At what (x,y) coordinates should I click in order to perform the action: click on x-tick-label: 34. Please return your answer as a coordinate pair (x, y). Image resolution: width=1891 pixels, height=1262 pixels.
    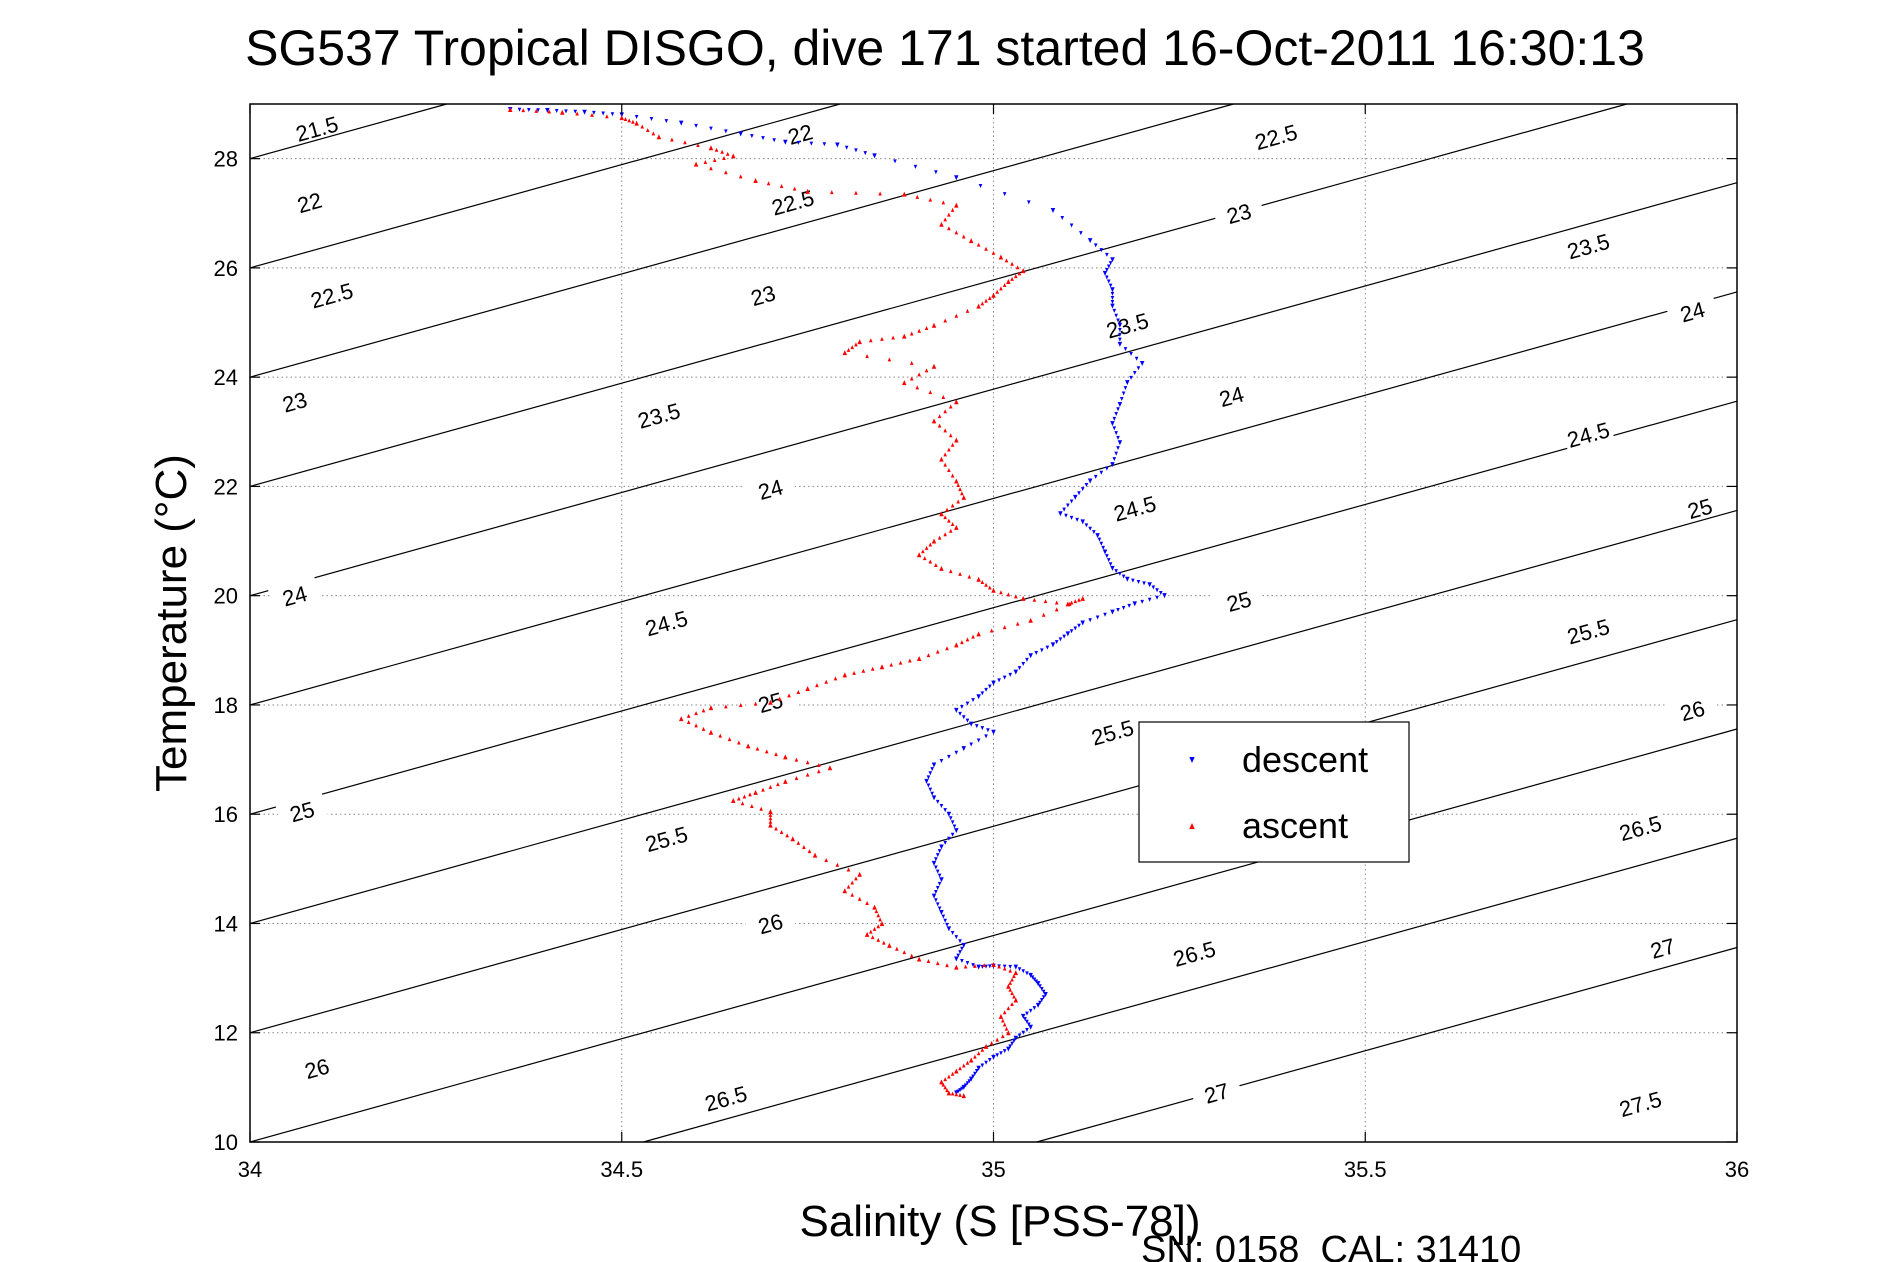
    Looking at the image, I should click on (250, 1169).